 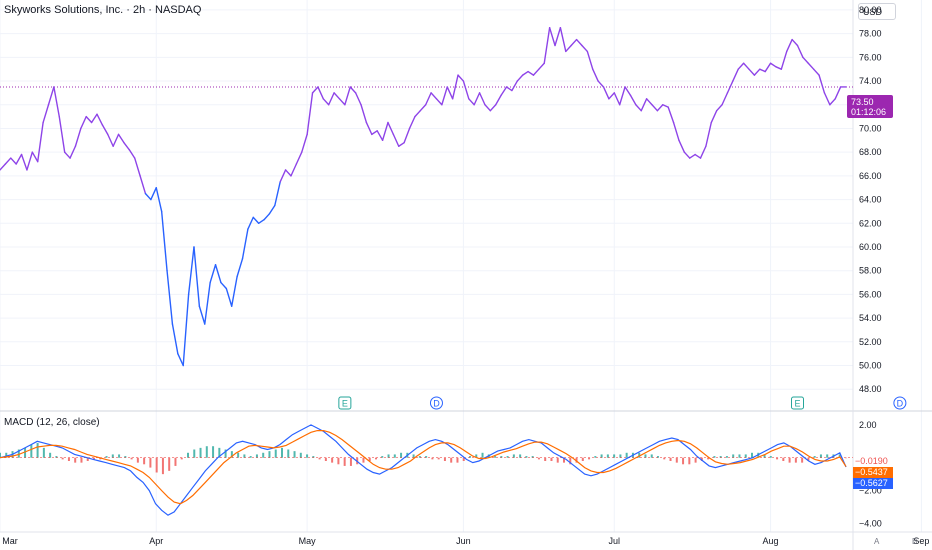 What do you see at coordinates (877, 541) in the screenshot?
I see `auto-scale-button: A` at bounding box center [877, 541].